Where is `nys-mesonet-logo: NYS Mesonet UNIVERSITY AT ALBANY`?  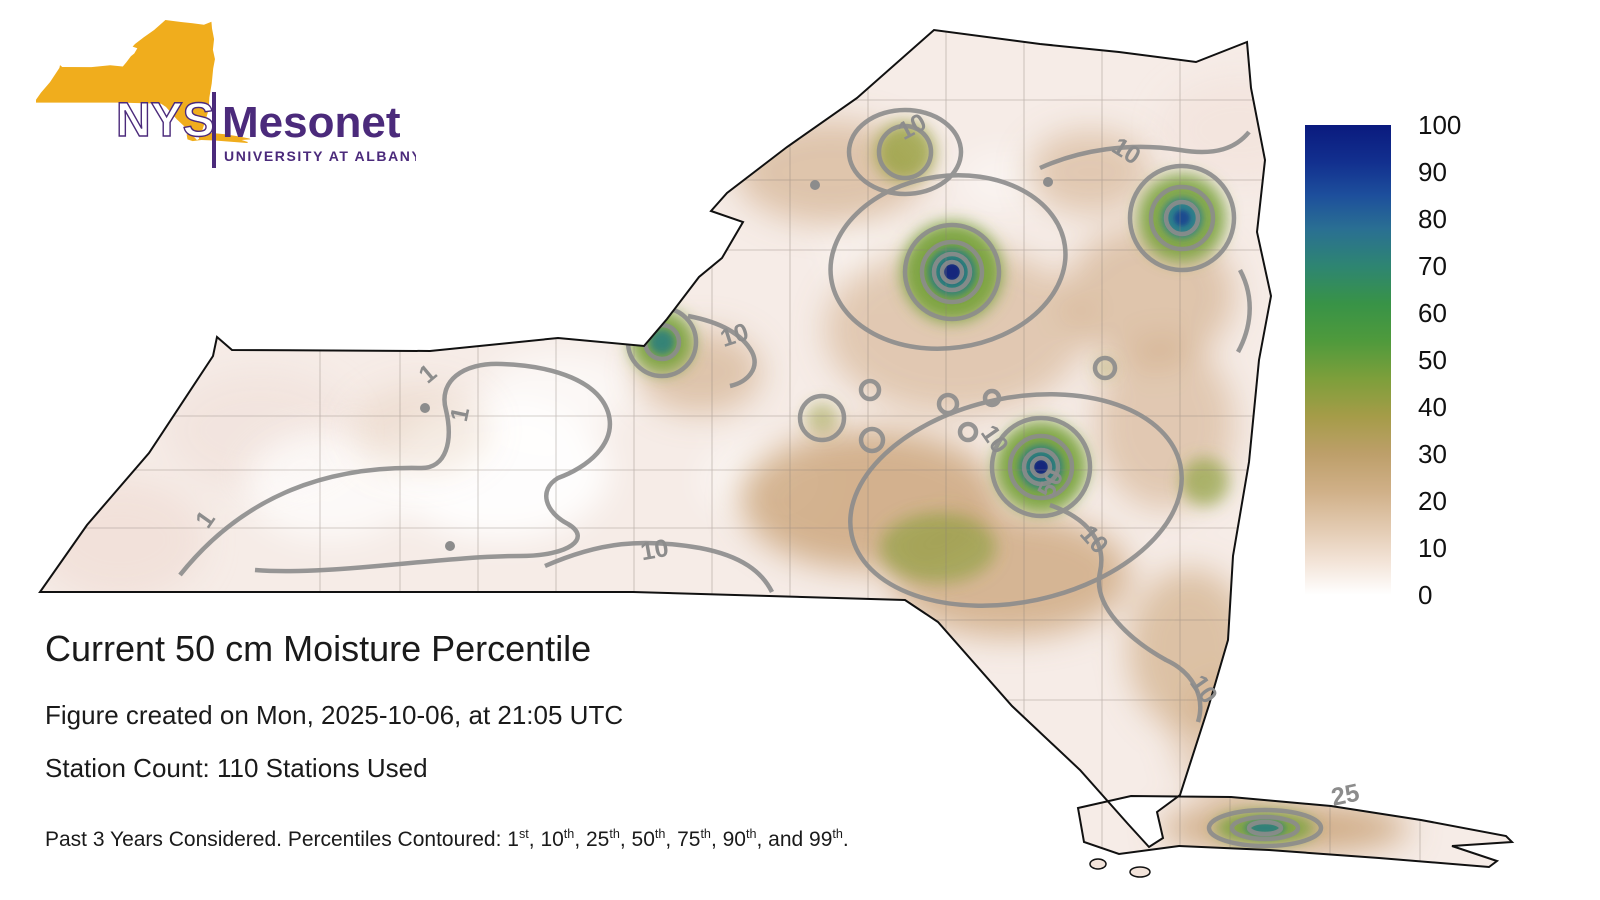 nys-mesonet-logo: NYS Mesonet UNIVERSITY AT ALBANY is located at coordinates (226, 94).